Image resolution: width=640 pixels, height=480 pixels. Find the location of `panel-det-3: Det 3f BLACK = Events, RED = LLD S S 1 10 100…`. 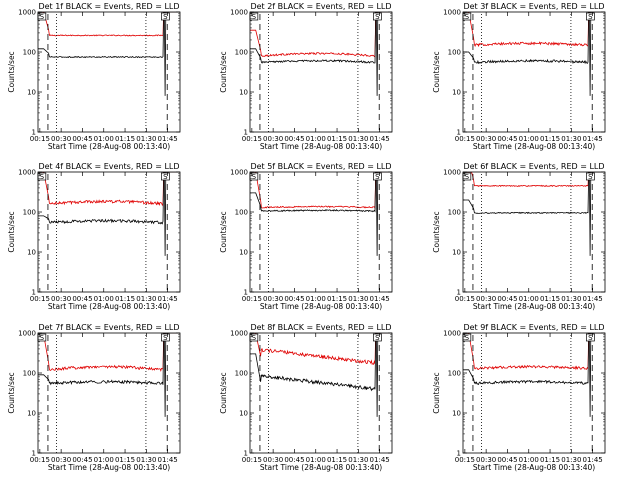

panel-det-3: Det 3f BLACK = Events, RED = LLD S S 1 10 100… is located at coordinates (519, 76).